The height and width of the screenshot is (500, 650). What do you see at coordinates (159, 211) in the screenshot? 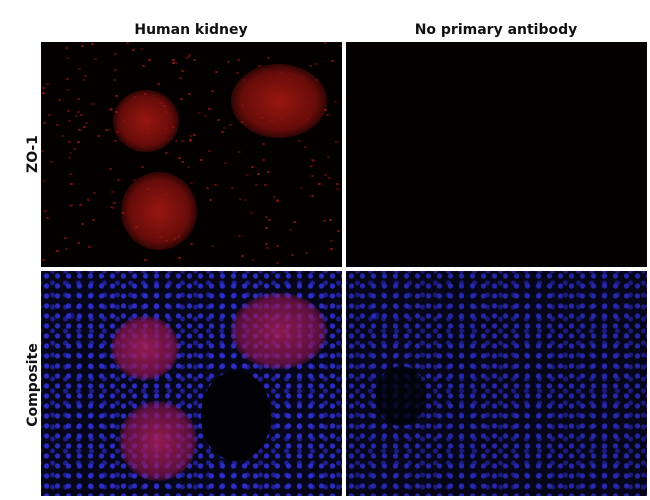
I see `glomerulus` at bounding box center [159, 211].